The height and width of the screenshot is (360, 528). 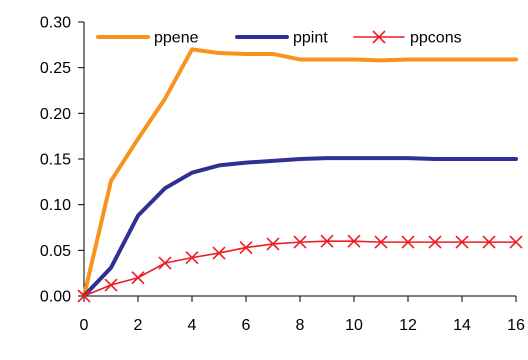 What do you see at coordinates (138, 325) in the screenshot?
I see `x-tick-label: 2` at bounding box center [138, 325].